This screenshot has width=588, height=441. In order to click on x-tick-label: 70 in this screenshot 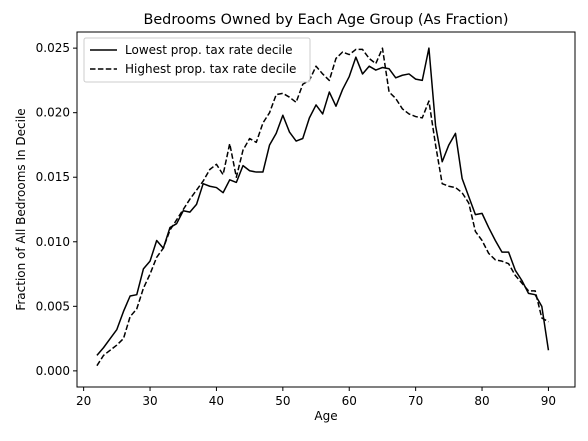, I will do `click(415, 401)`.